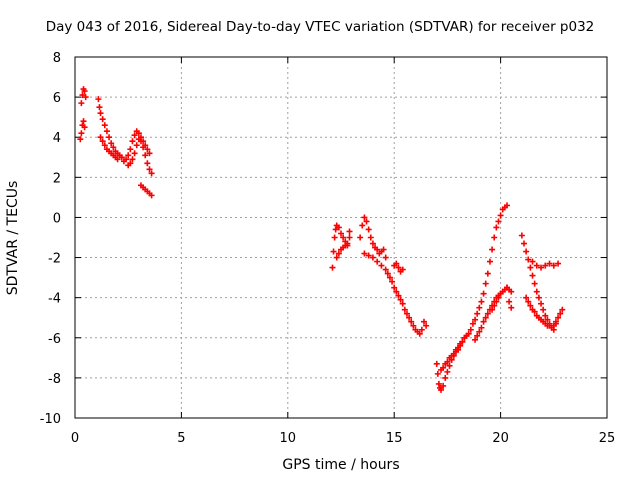 Image resolution: width=640 pixels, height=480 pixels. I want to click on x-tick-label: 10, so click(288, 438).